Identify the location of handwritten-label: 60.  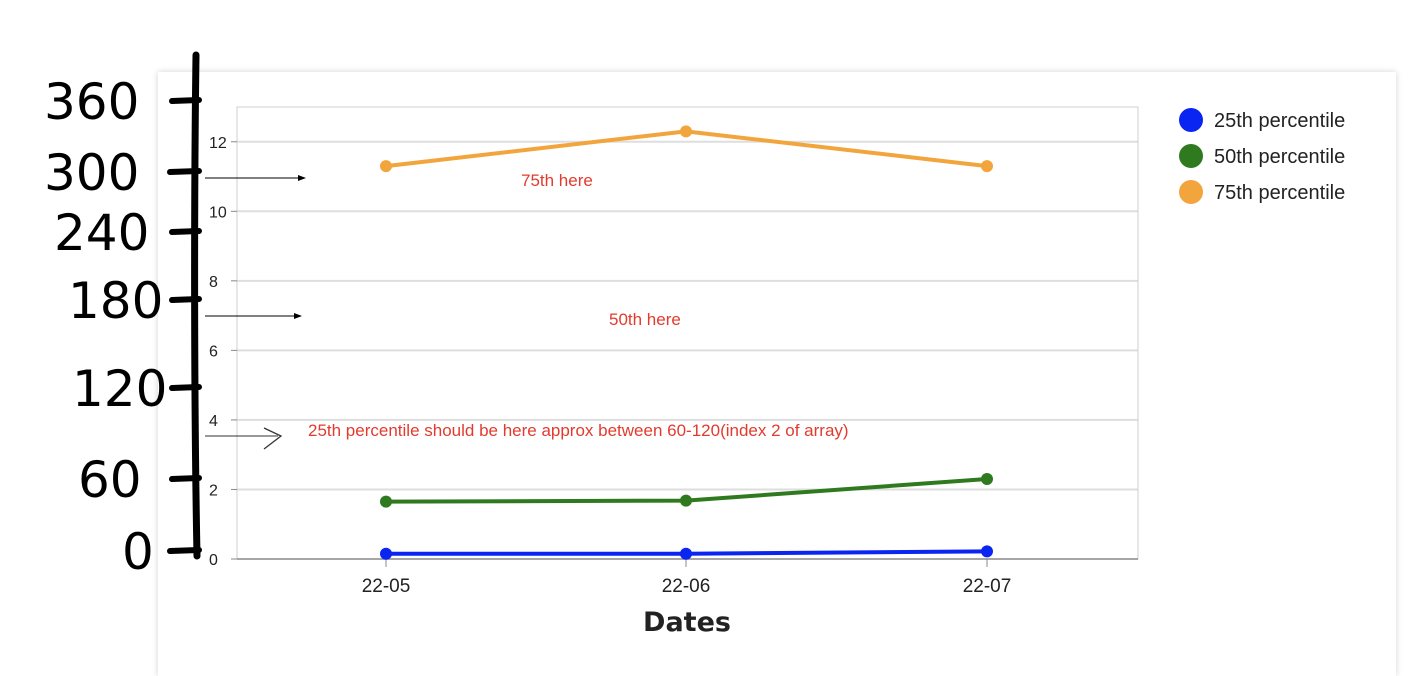
(110, 480).